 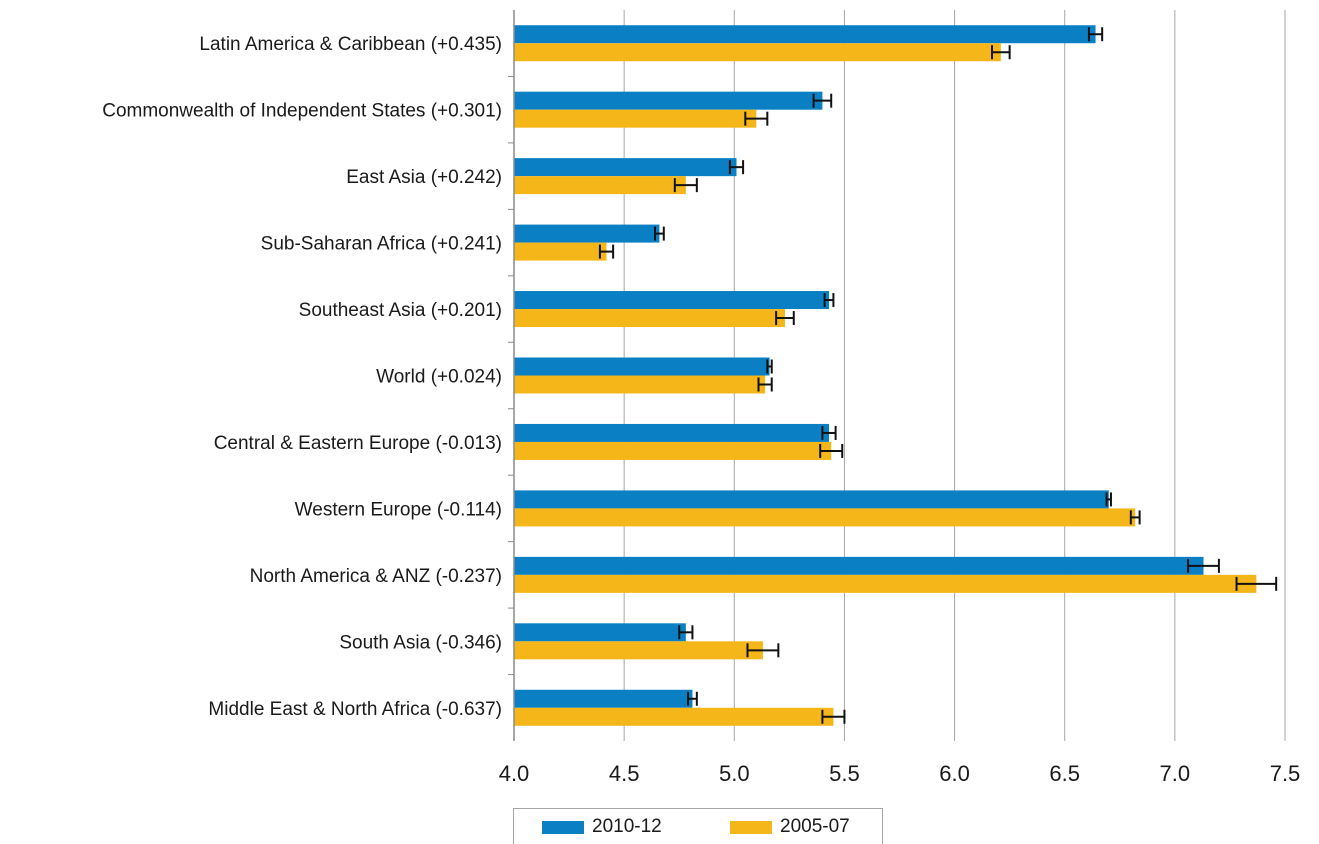 I want to click on x-tick-label: 5.0, so click(x=734, y=773).